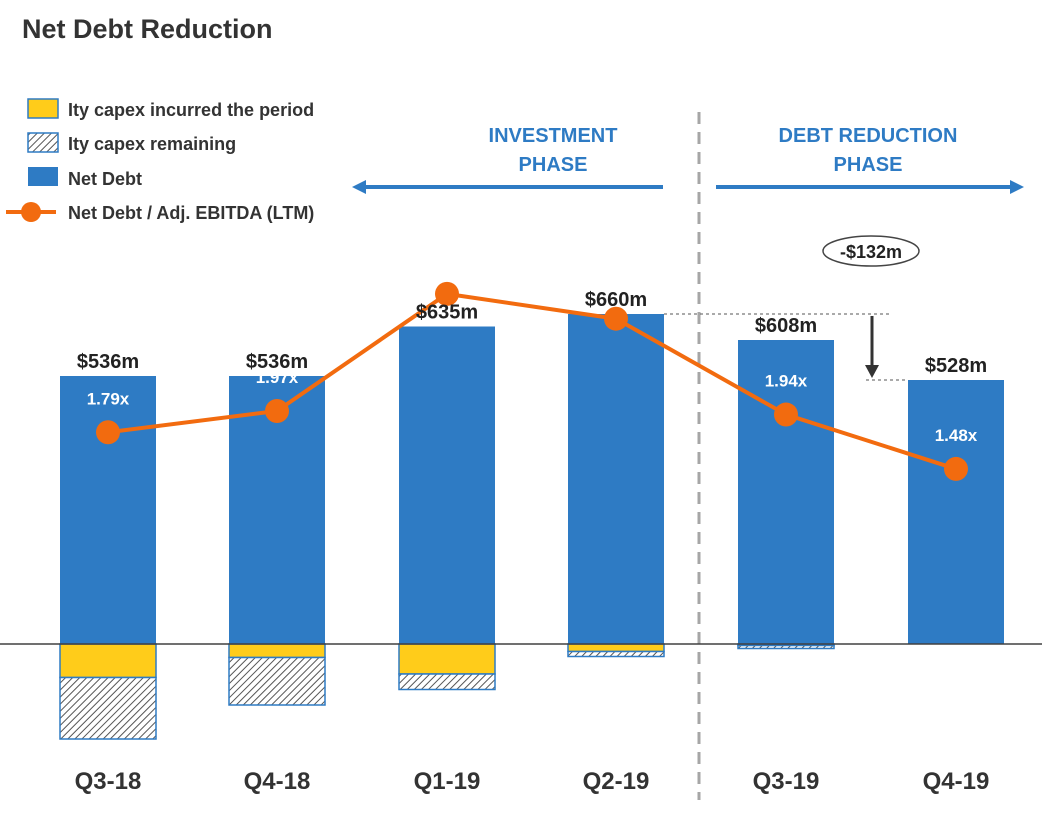 The width and height of the screenshot is (1057, 815). I want to click on legend-item-ratio: Net Debt / Adj. EBITDA (LTM), so click(160, 212).